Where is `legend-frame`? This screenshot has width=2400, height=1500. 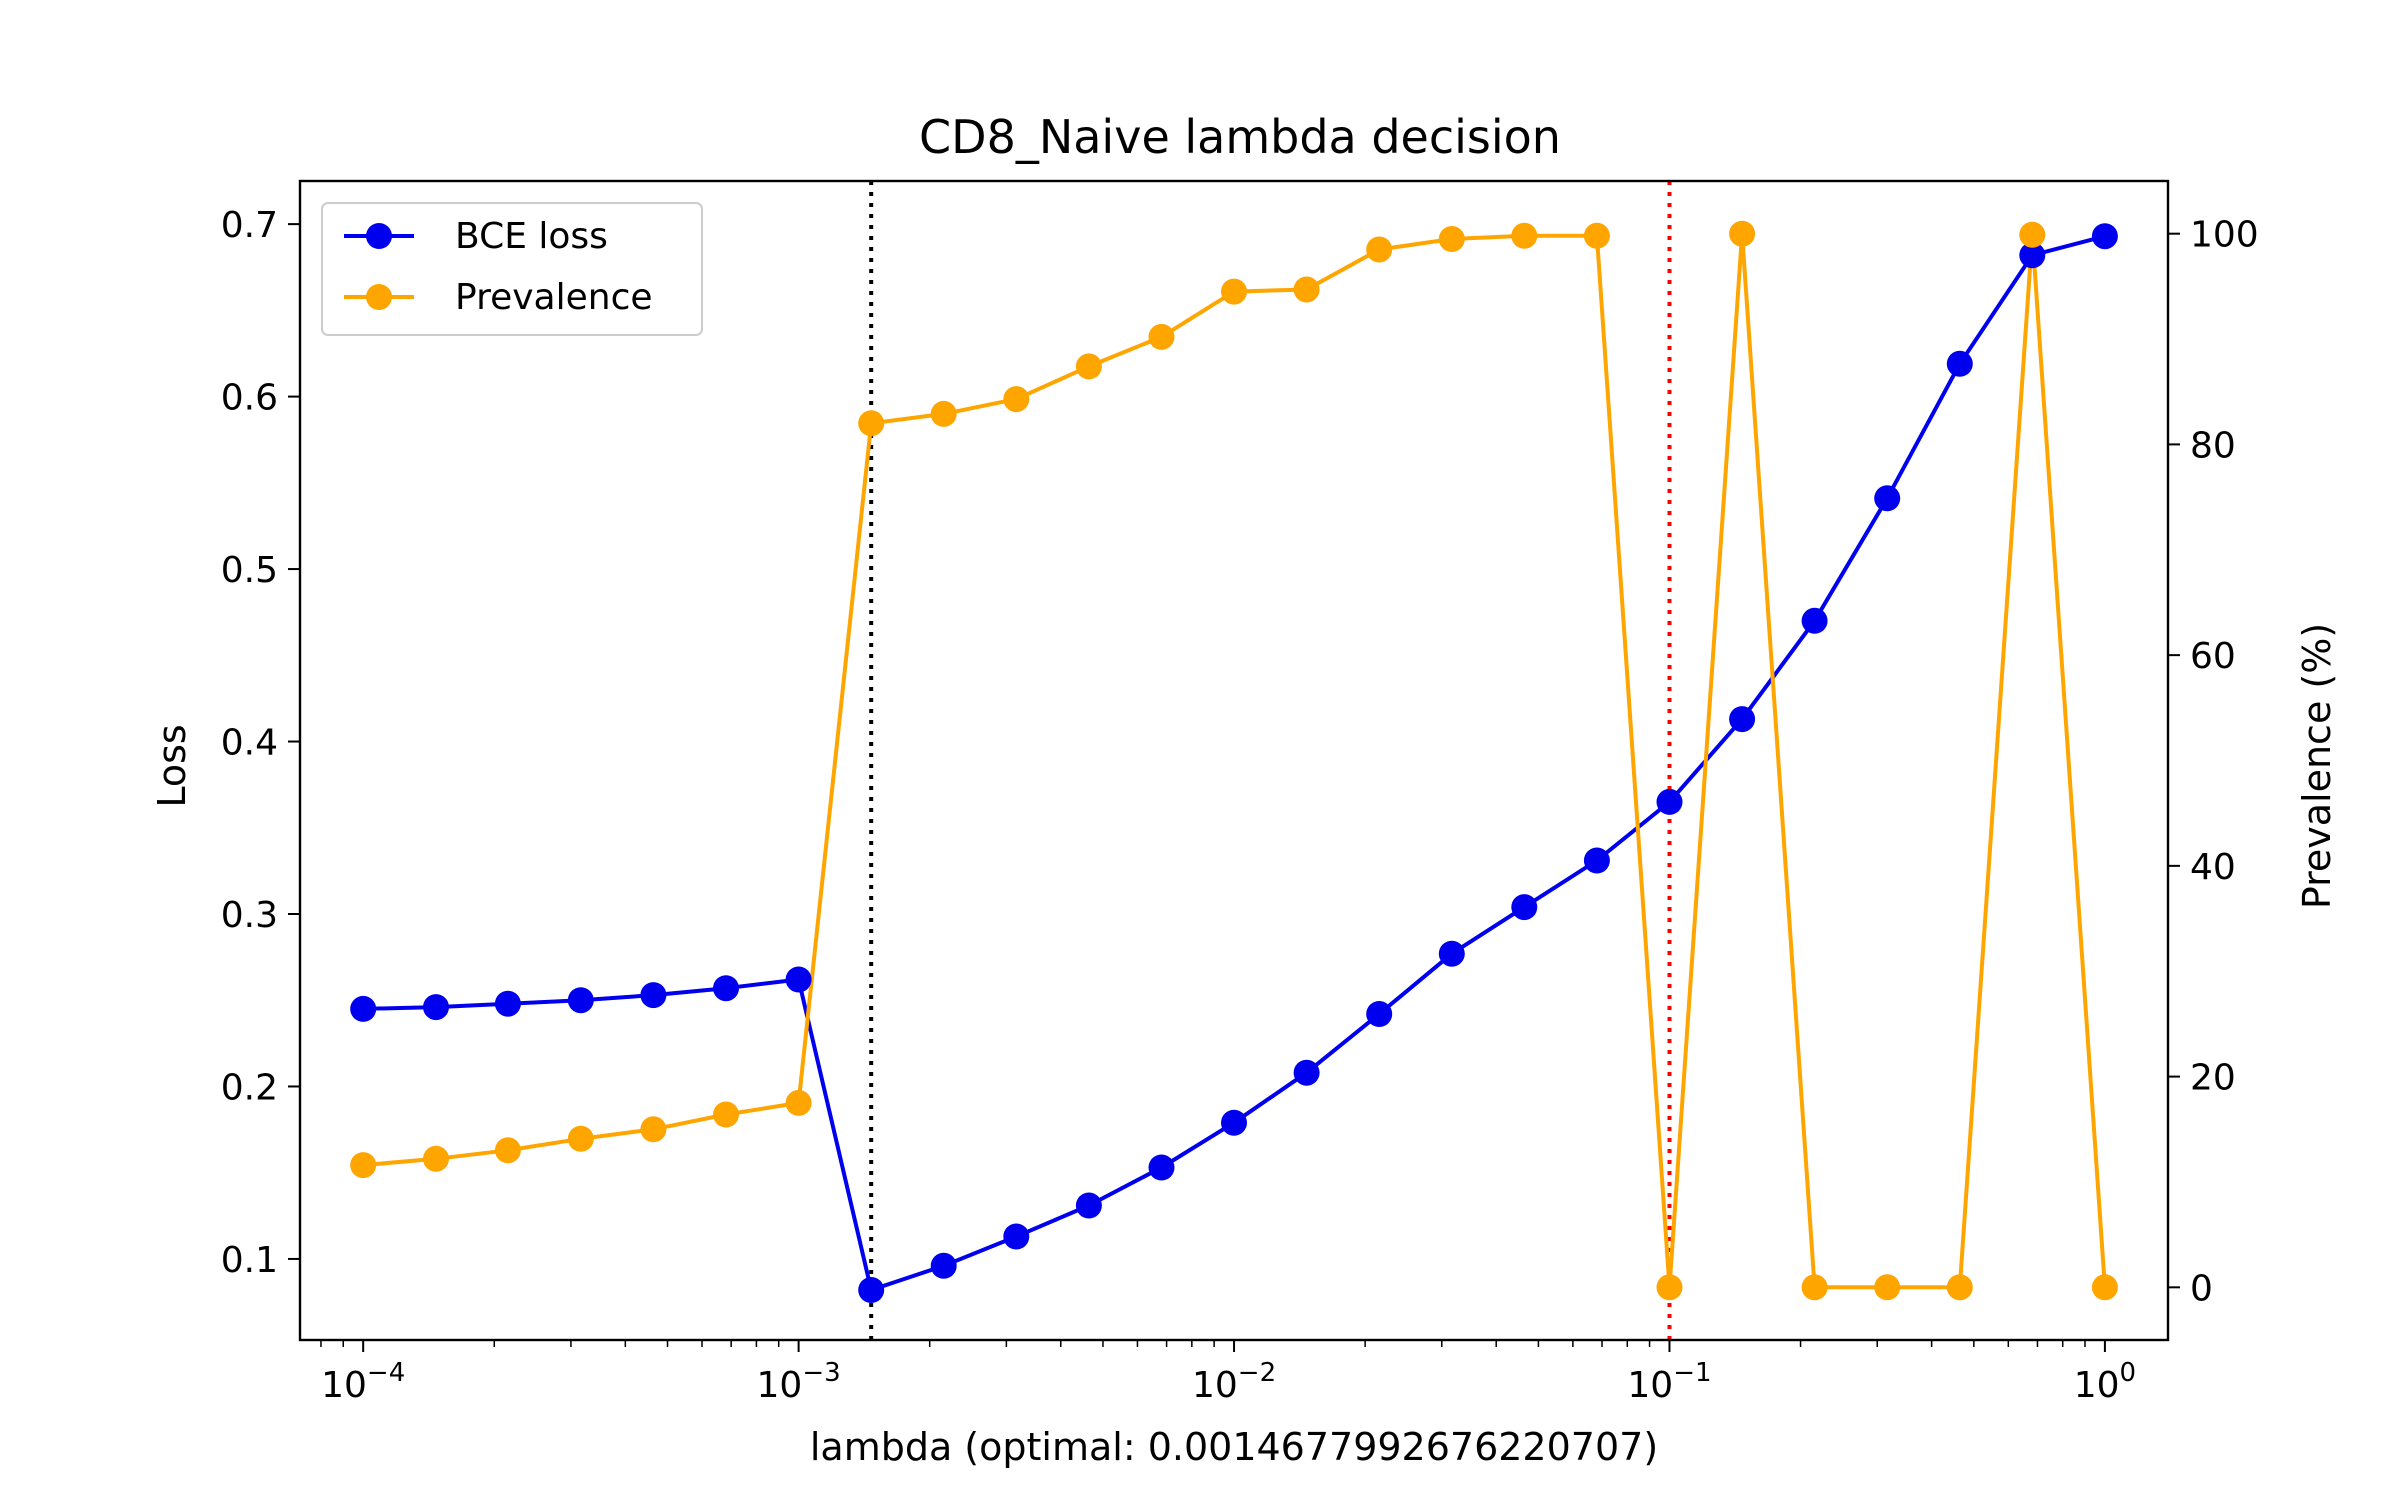
legend-frame is located at coordinates (512, 269).